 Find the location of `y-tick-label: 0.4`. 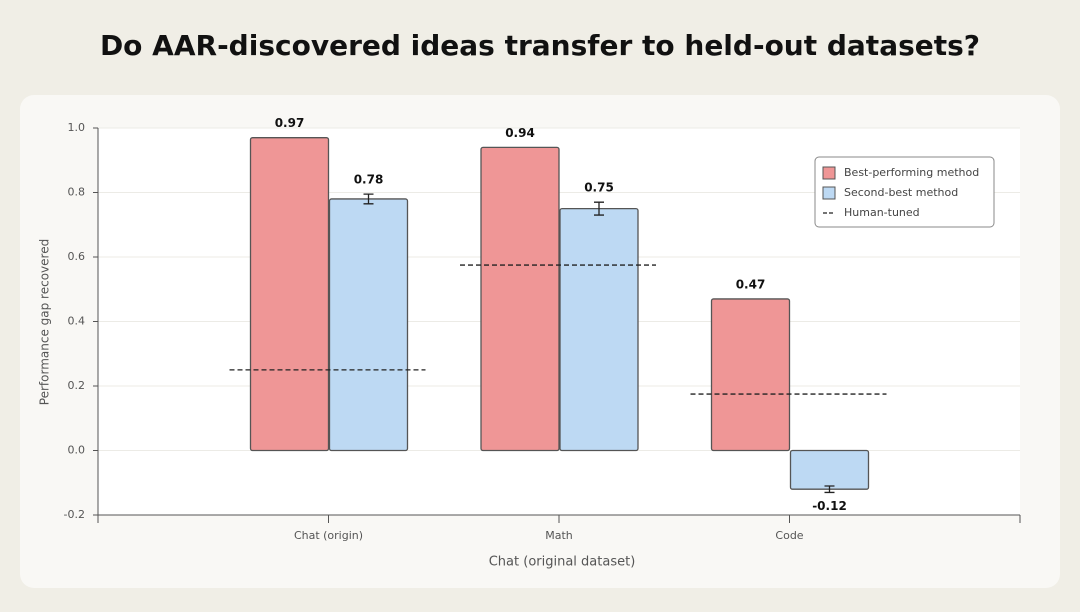

y-tick-label: 0.4 is located at coordinates (77, 321).